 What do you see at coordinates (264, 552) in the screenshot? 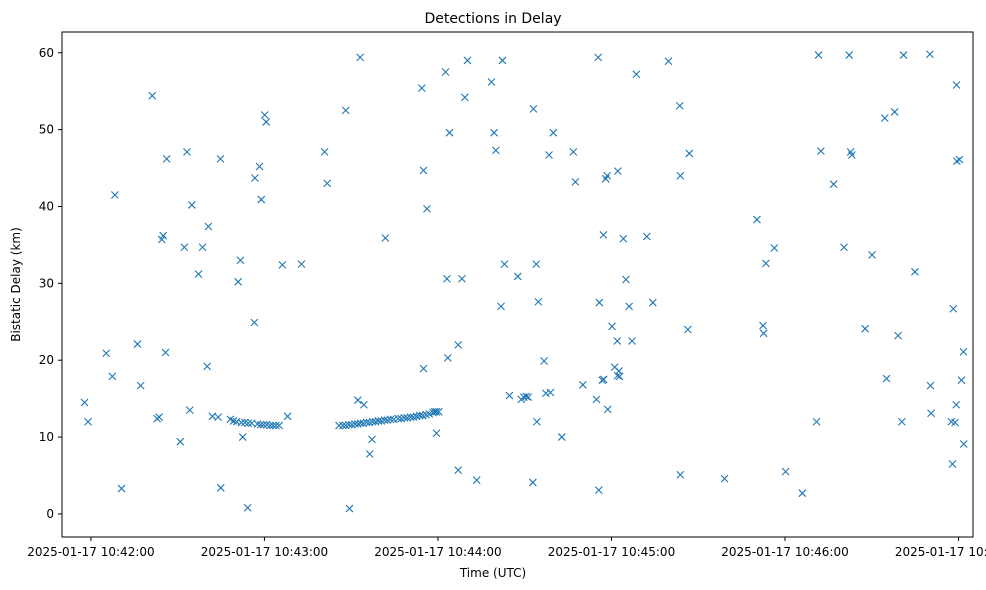
I see `x-tick-label: 2025-01-17 10:43:00` at bounding box center [264, 552].